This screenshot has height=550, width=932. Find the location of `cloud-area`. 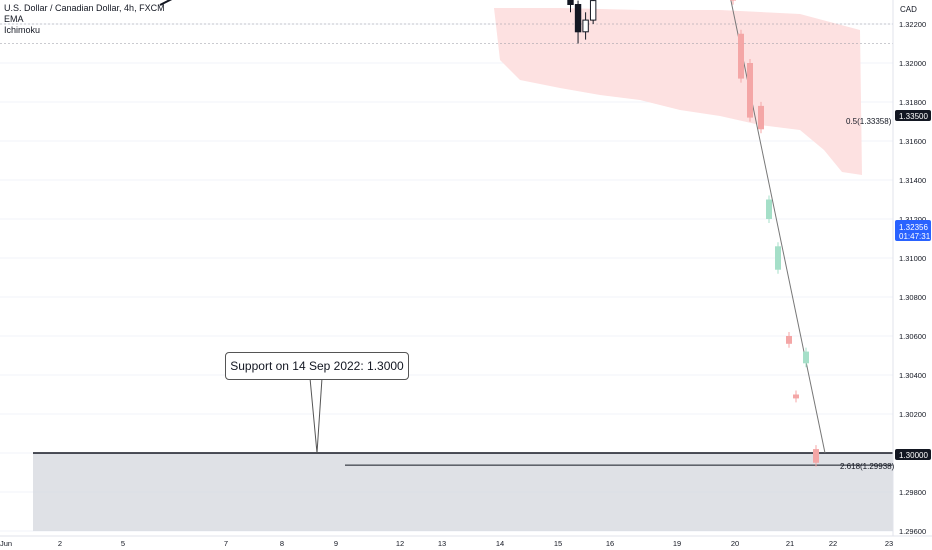

cloud-area is located at coordinates (678, 91).